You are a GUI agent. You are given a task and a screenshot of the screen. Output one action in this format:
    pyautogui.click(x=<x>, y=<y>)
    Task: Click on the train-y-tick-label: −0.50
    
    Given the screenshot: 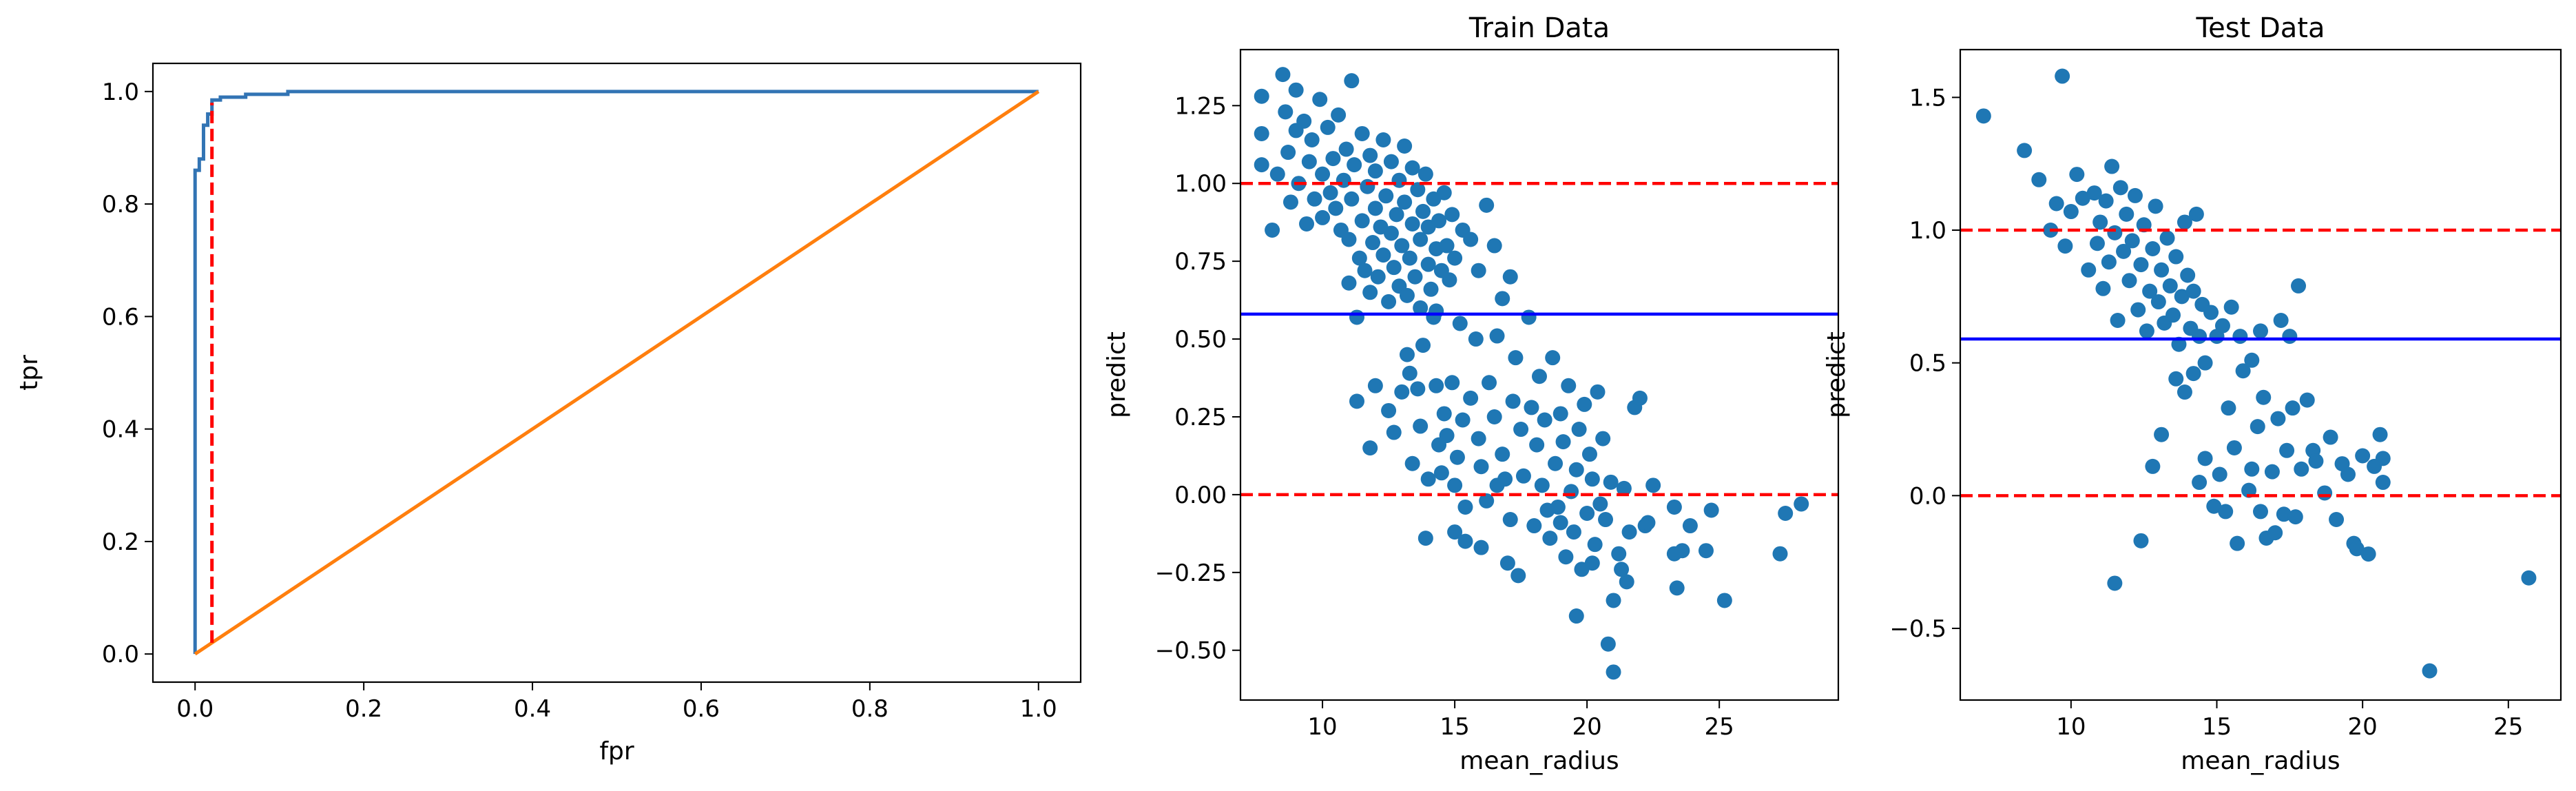 What is the action you would take?
    pyautogui.click(x=1191, y=651)
    